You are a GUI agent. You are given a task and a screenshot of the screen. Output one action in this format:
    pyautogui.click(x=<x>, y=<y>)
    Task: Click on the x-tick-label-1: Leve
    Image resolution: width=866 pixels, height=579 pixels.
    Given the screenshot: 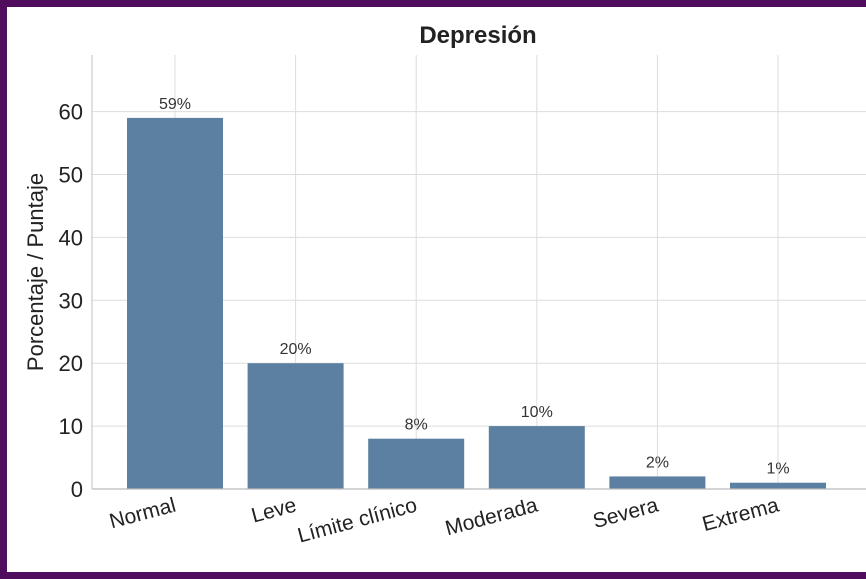 What is the action you would take?
    pyautogui.click(x=274, y=511)
    